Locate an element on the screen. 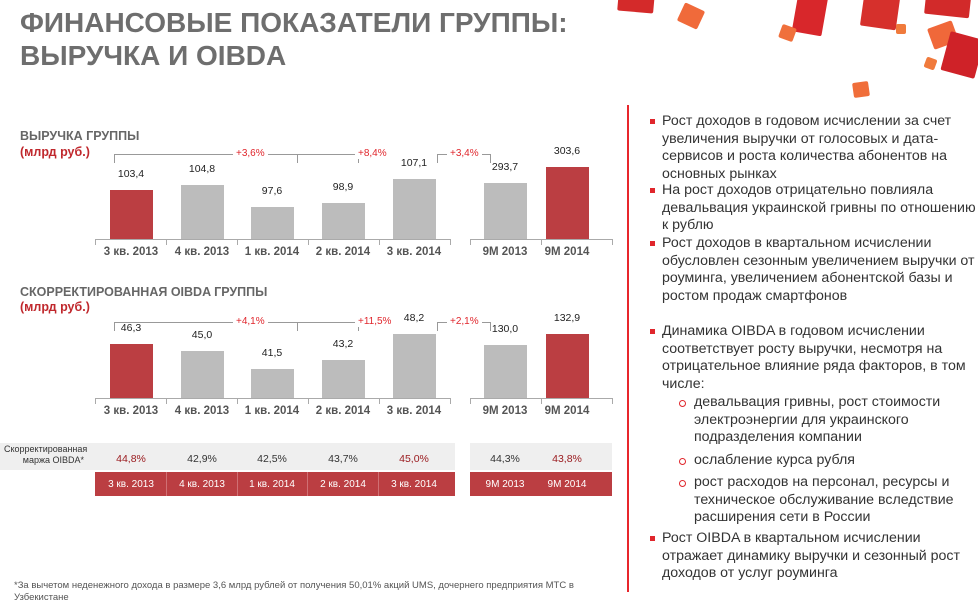 This screenshot has height=604, width=978. data-label: 103,4 is located at coordinates (131, 173).